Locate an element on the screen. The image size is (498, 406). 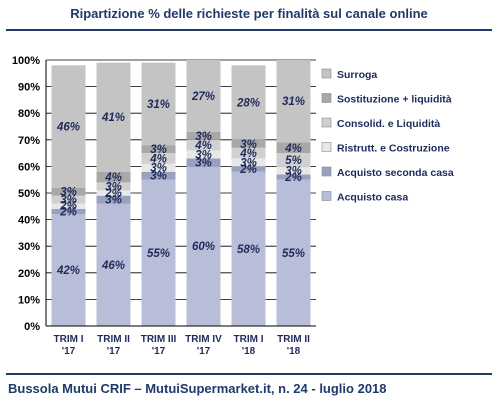
legend-label: Surroga is located at coordinates (357, 75).